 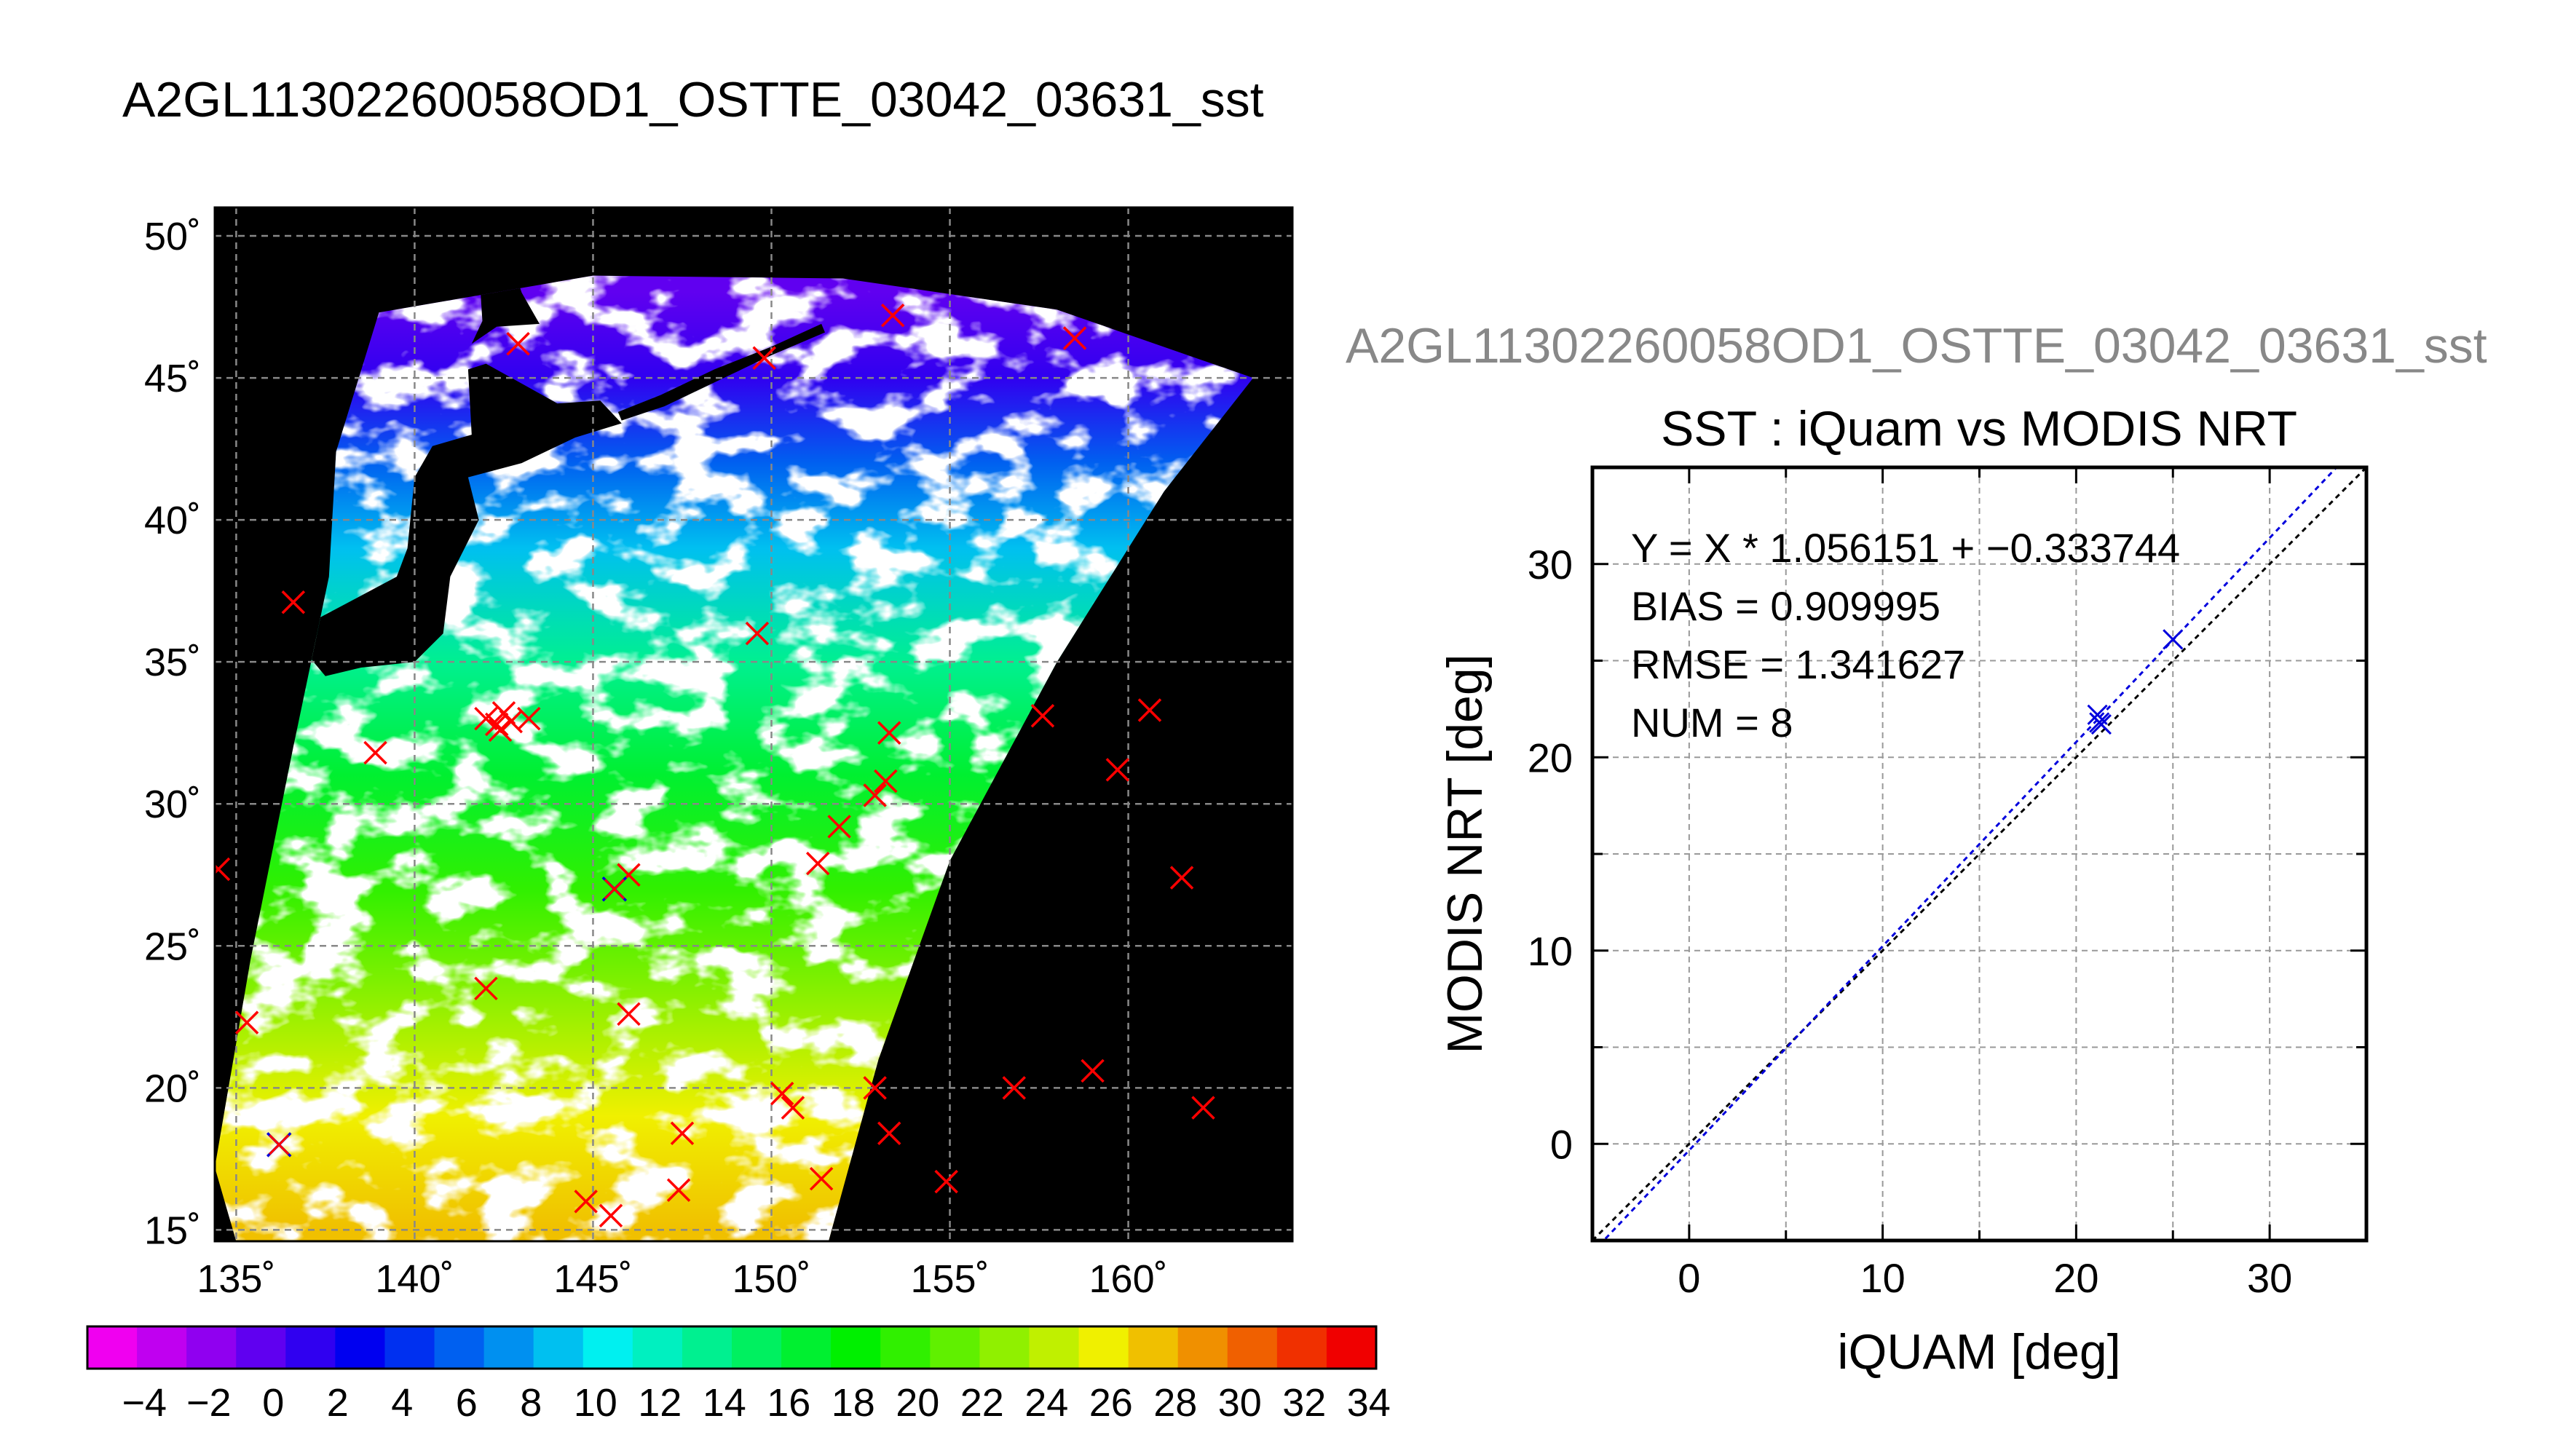 What do you see at coordinates (172, 1230) in the screenshot?
I see `map-y-tick-label: 15˚` at bounding box center [172, 1230].